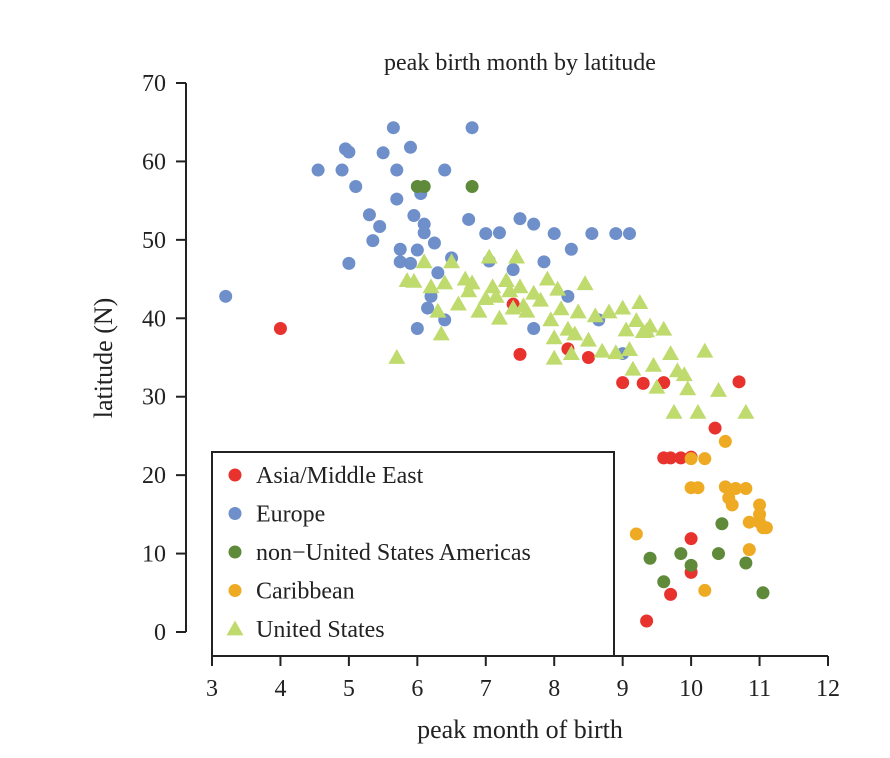  What do you see at coordinates (103, 358) in the screenshot?
I see `y-axis-label: latitude (N)` at bounding box center [103, 358].